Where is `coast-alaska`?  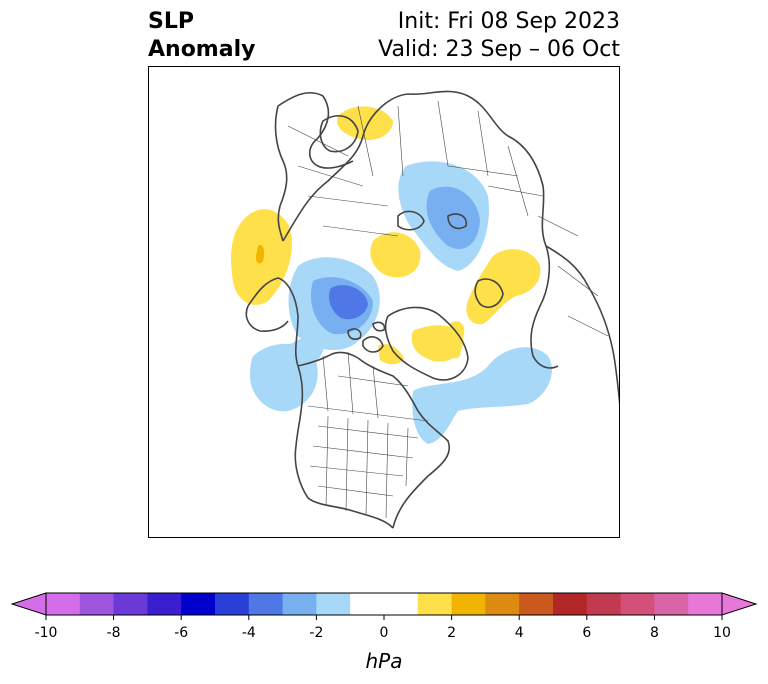 coast-alaska is located at coordinates (272, 322).